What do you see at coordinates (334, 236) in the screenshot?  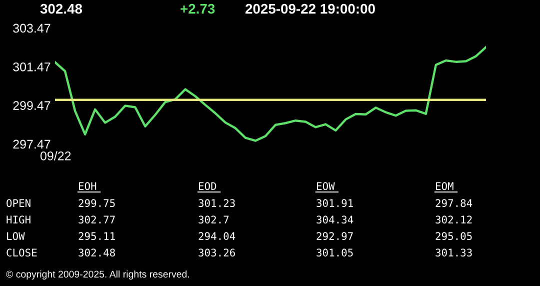 I see `text: 292.97` at bounding box center [334, 236].